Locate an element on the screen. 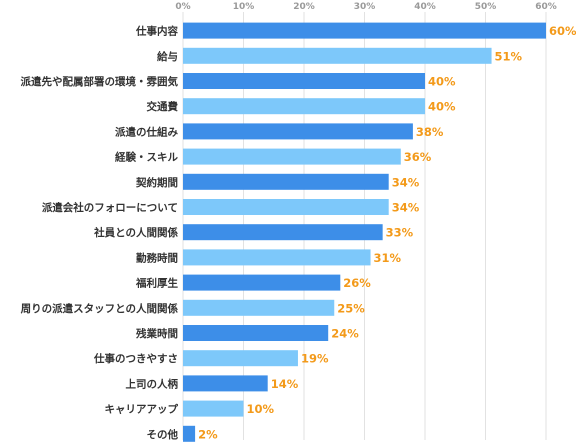 The width and height of the screenshot is (576, 446). value-label-17: 2% is located at coordinates (208, 434).